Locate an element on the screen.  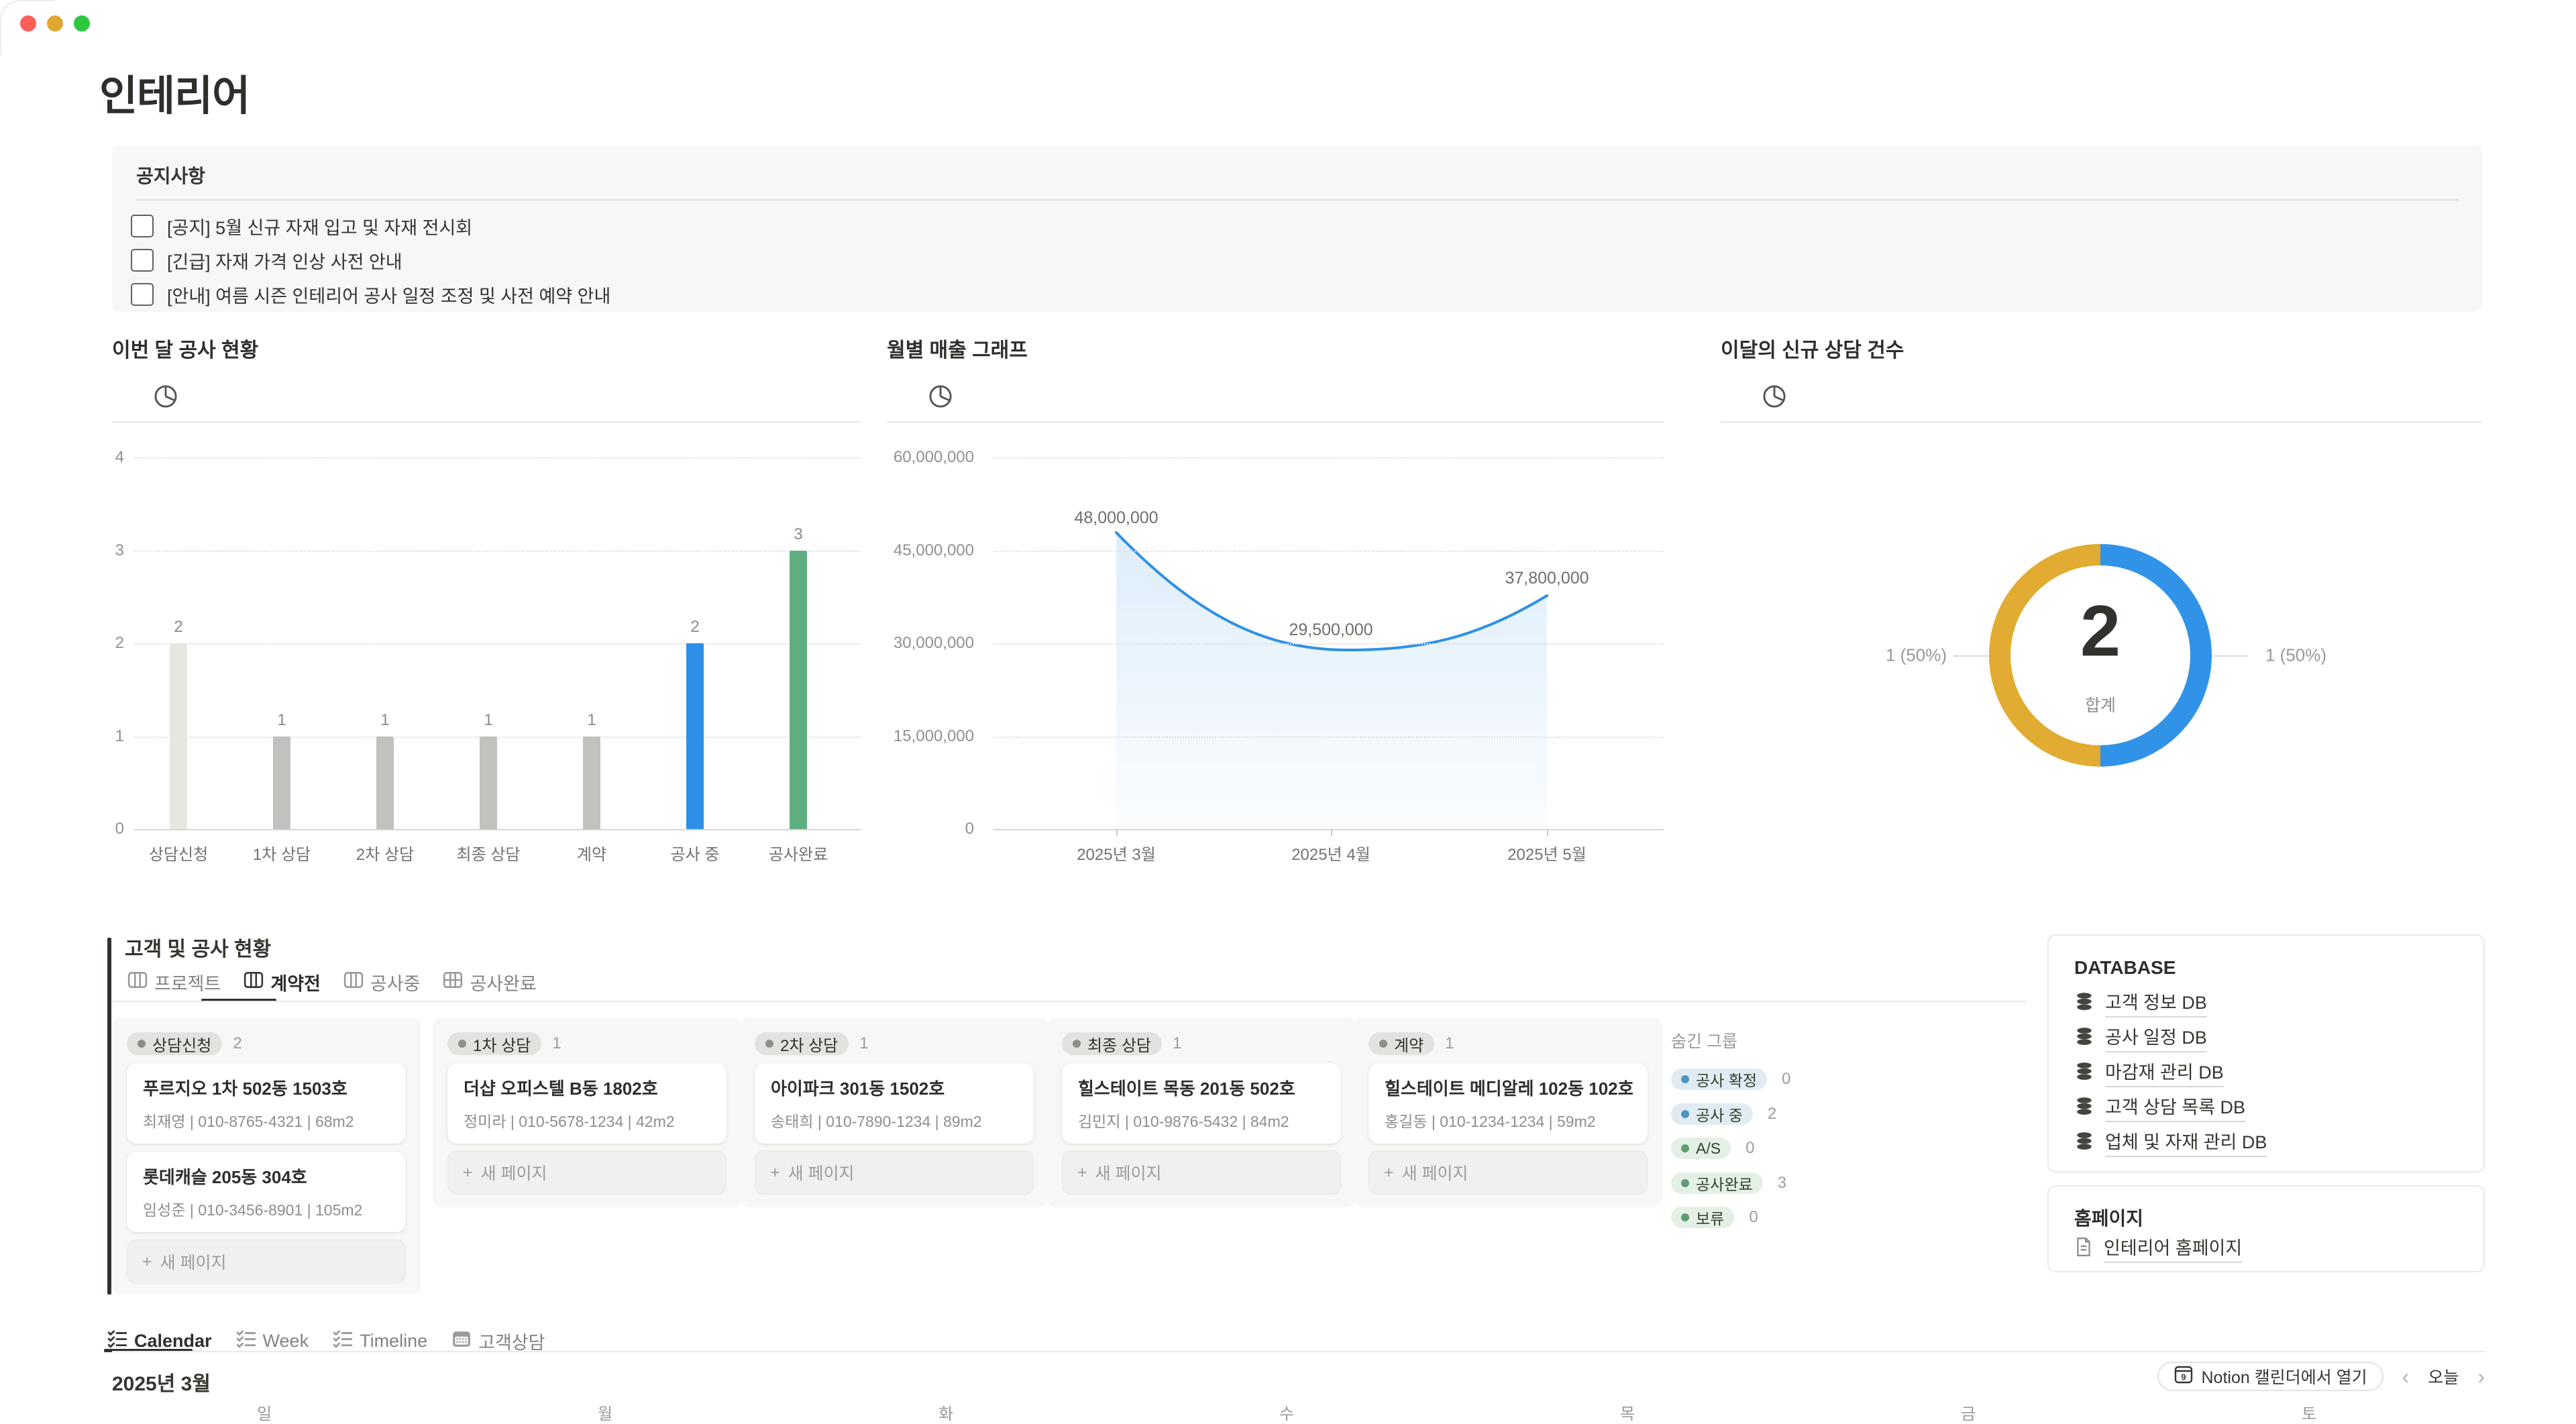
database-icon is located at coordinates (2084, 1038).